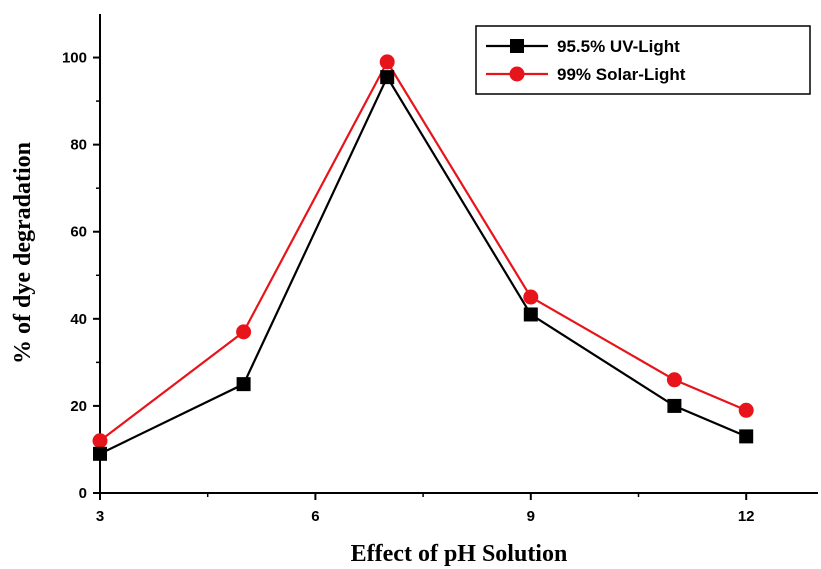 Image resolution: width=821 pixels, height=569 pixels. I want to click on y-tick-label: 80, so click(78, 145).